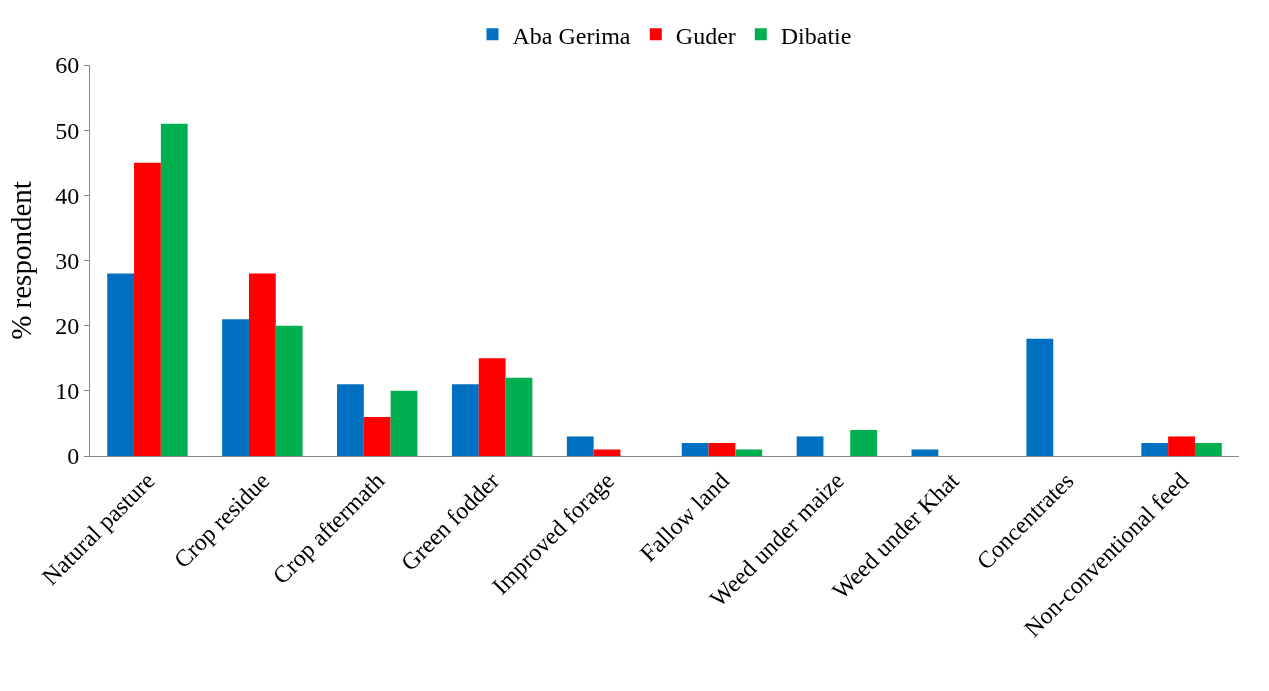  Describe the element at coordinates (20, 260) in the screenshot. I see `y-axis-title: % respondent` at that location.